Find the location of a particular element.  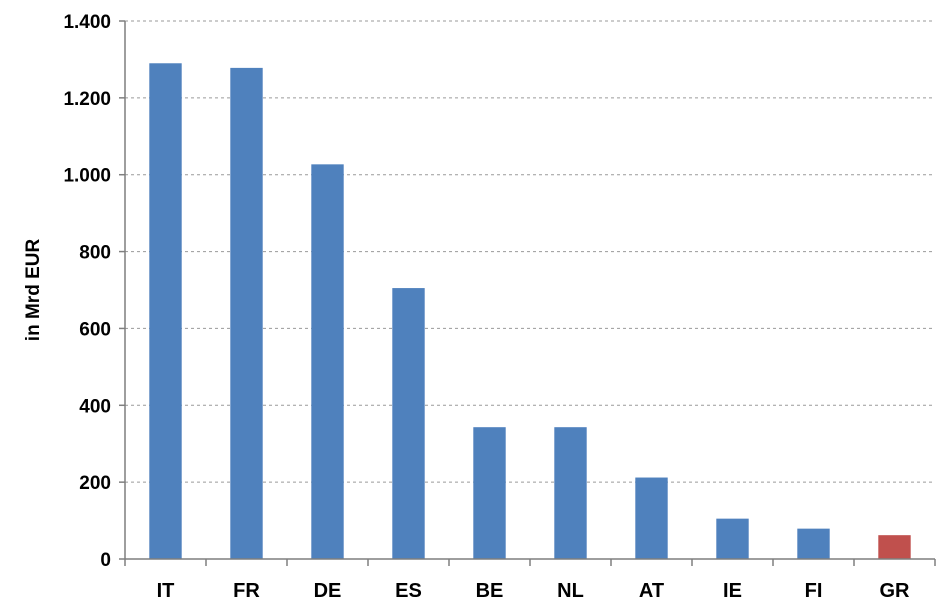

x-tick-label-fi: FI is located at coordinates (814, 591).